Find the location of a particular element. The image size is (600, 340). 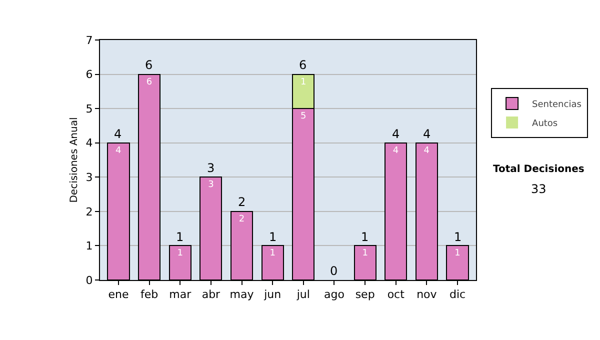

x-tick-label: may is located at coordinates (242, 295).